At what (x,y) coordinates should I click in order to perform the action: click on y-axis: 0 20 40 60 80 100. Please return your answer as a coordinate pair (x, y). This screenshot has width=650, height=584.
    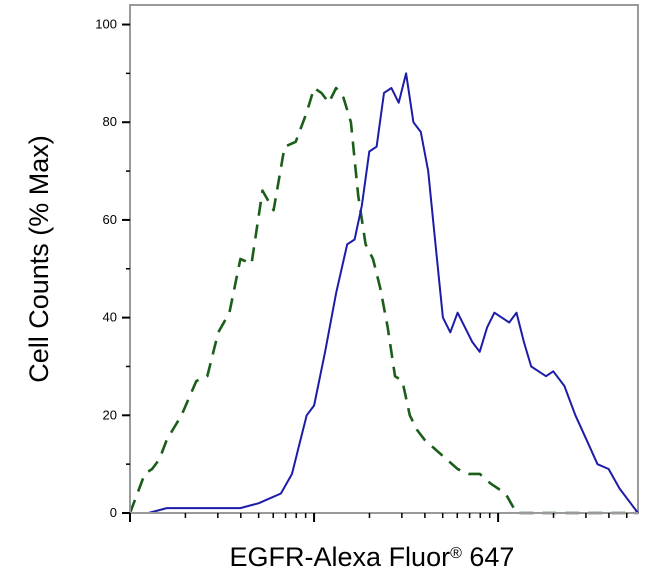
    Looking at the image, I should click on (113, 262).